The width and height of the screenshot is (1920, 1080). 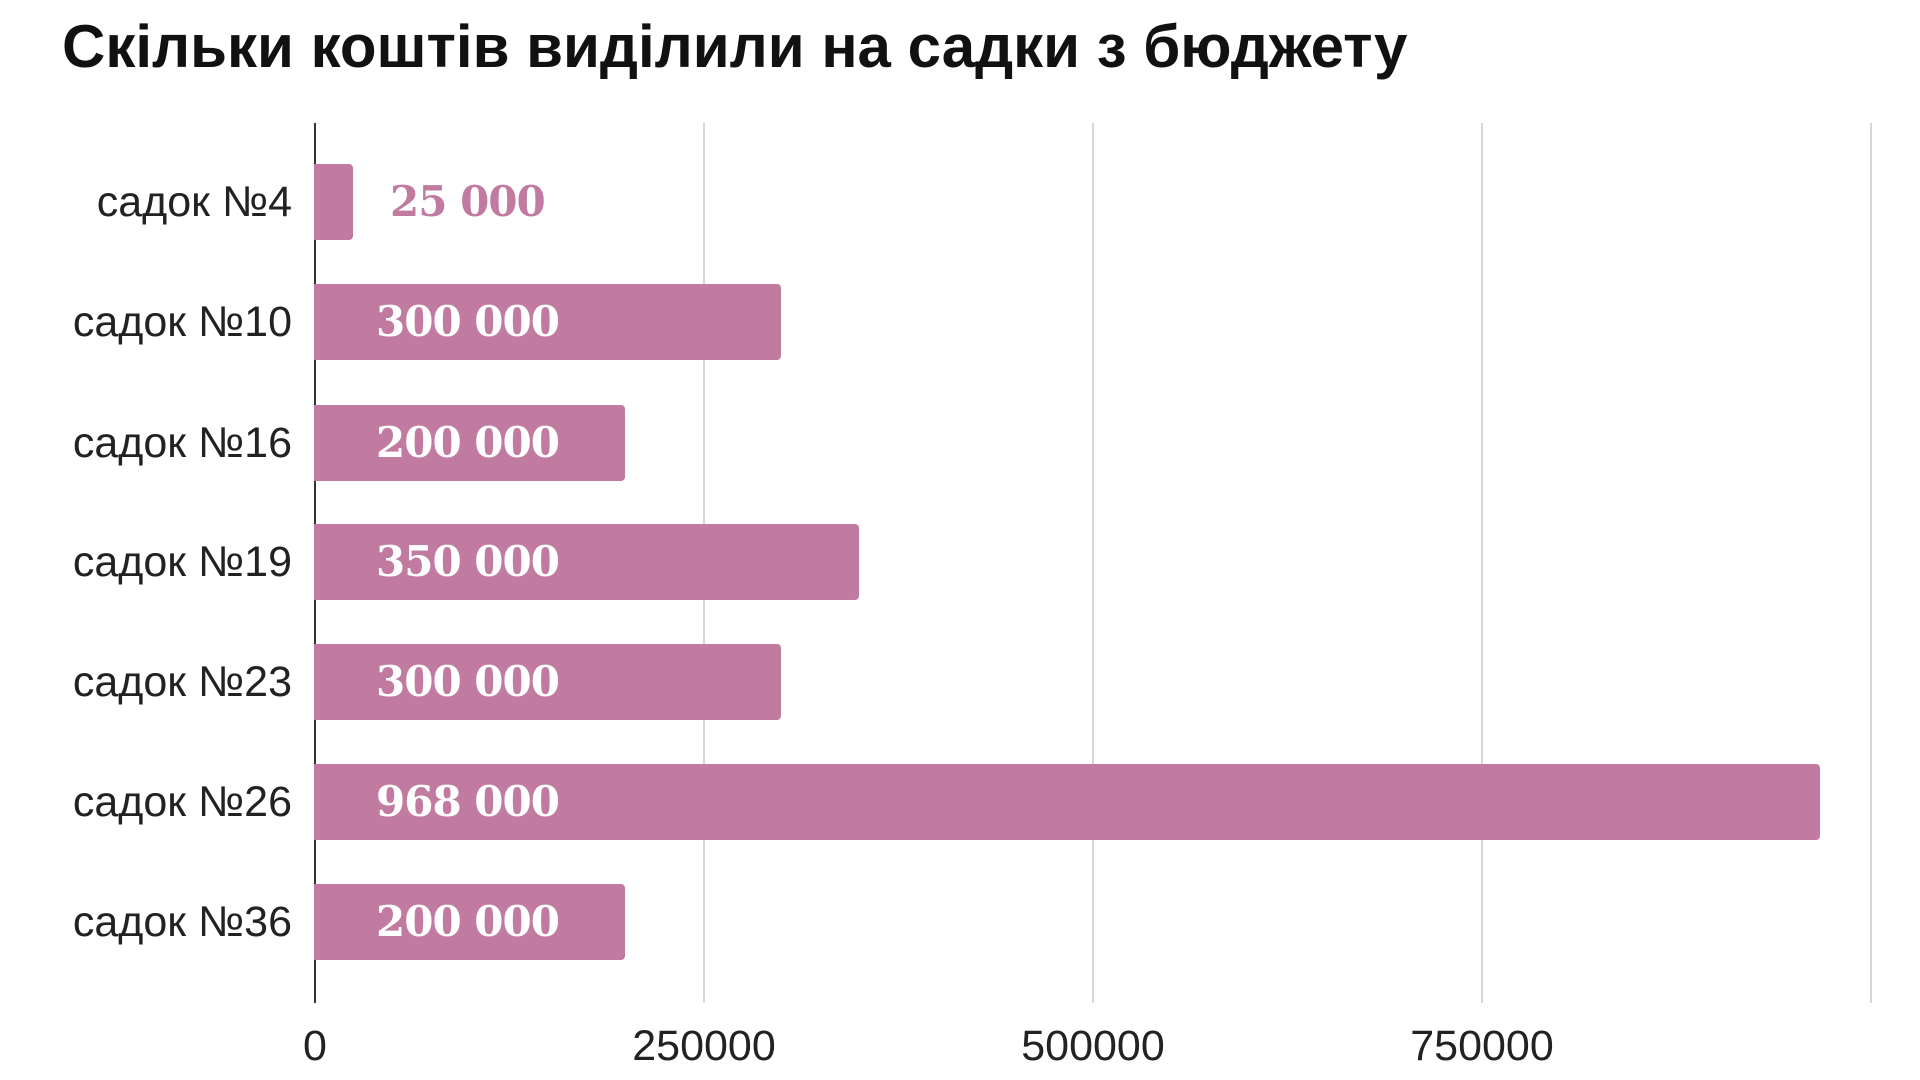 What do you see at coordinates (315, 1046) in the screenshot?
I see `x-tick-label: 0` at bounding box center [315, 1046].